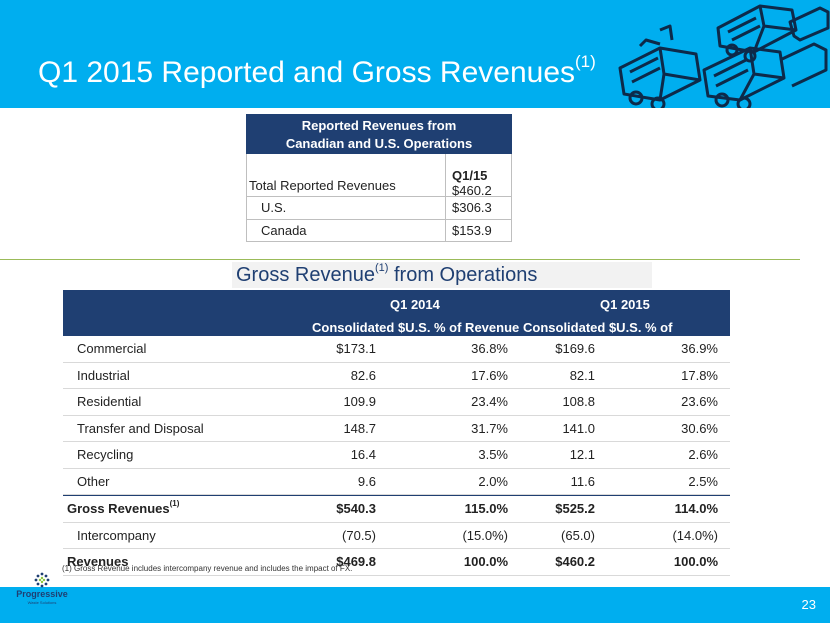 The height and width of the screenshot is (623, 830). I want to click on page-title-text: Q1 2015 Reported and Gross Revenues, so click(306, 72).